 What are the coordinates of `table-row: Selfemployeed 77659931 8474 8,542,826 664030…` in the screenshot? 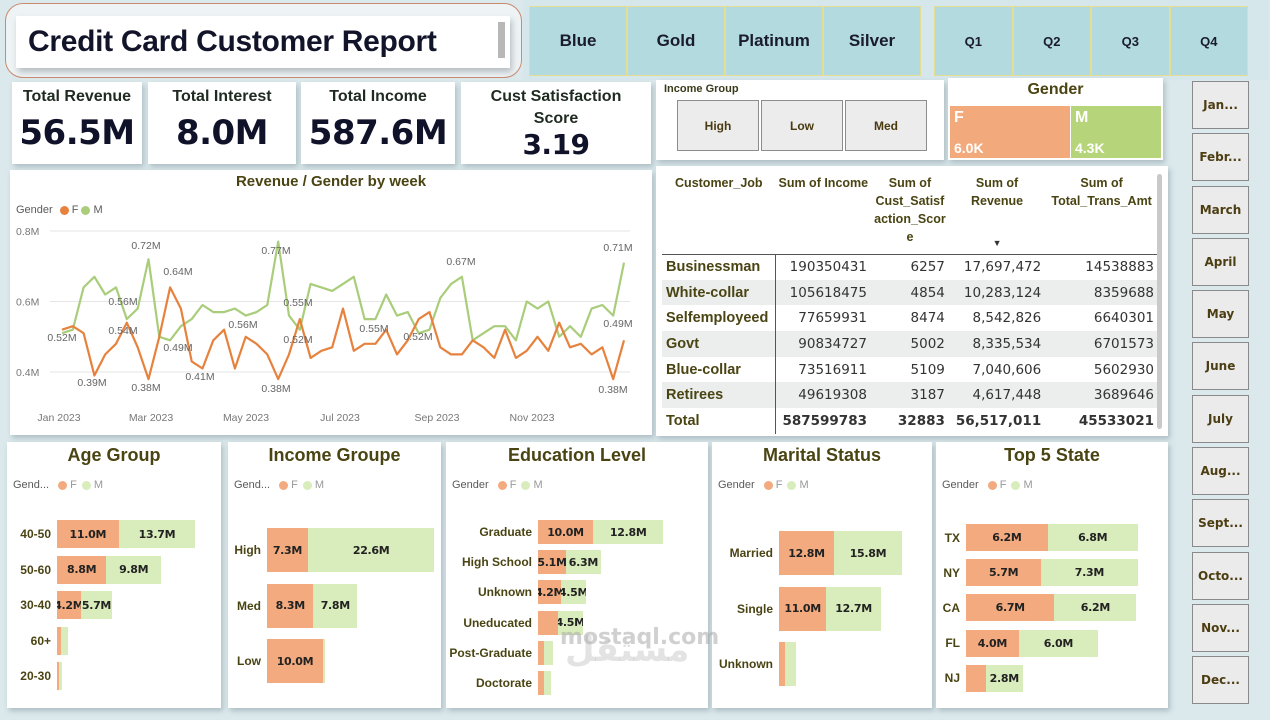 It's located at (910, 318).